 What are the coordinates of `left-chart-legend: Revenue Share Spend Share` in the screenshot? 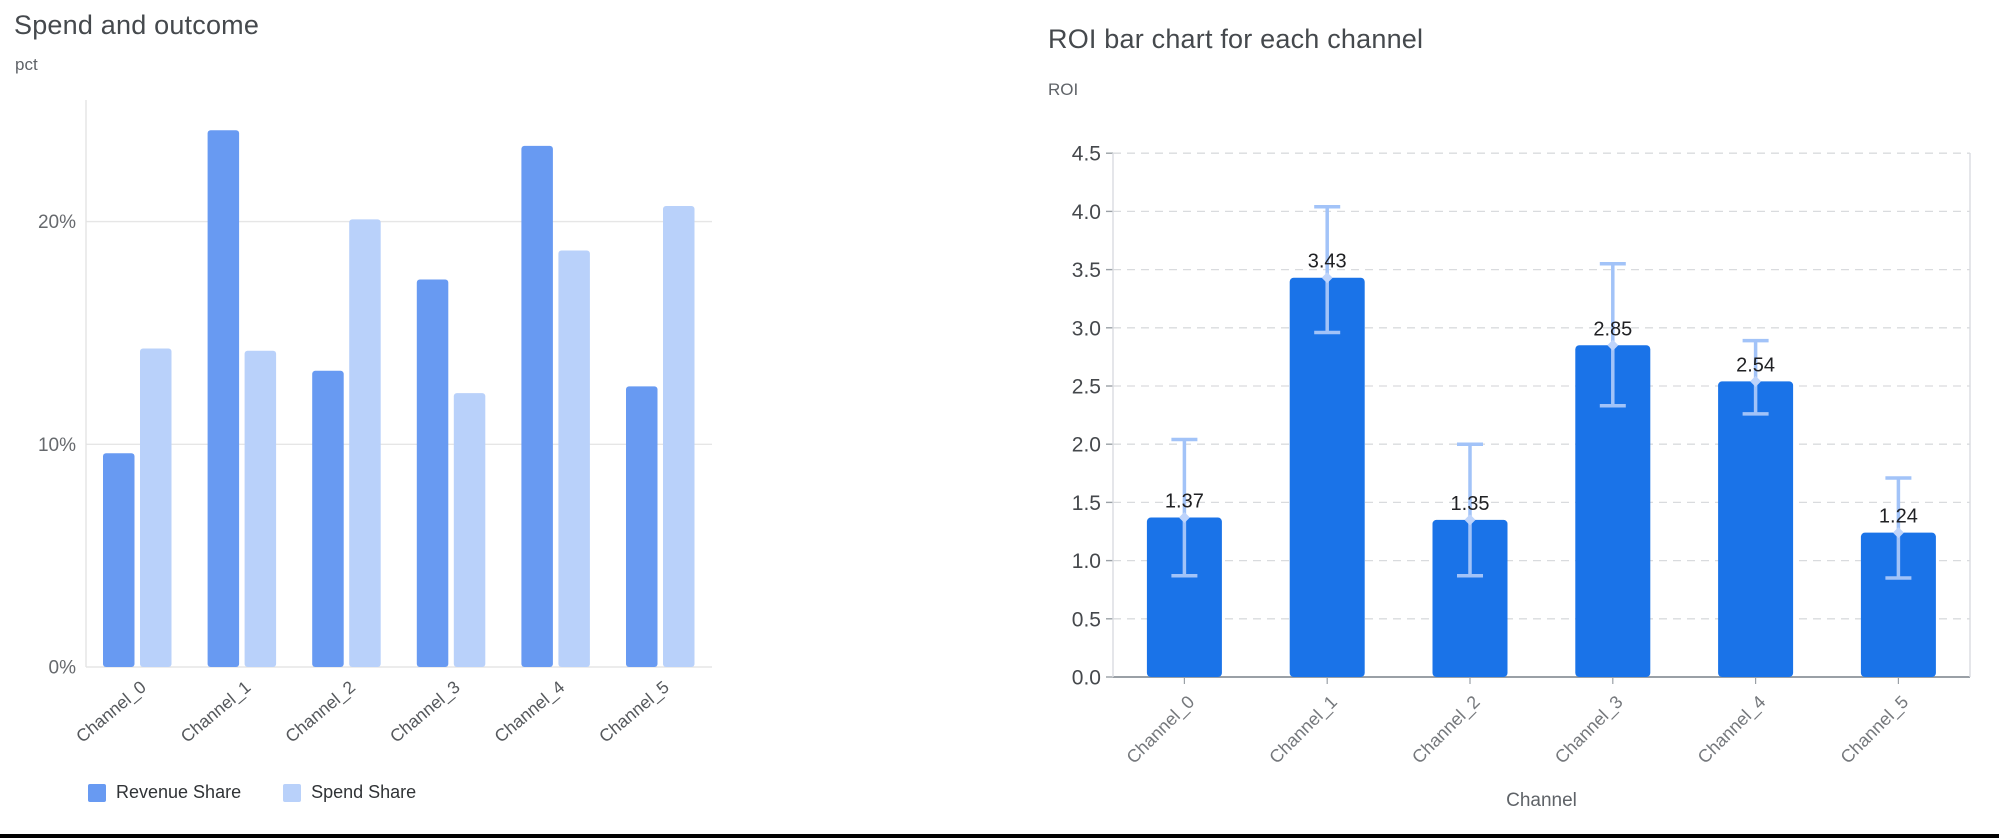 It's located at (252, 792).